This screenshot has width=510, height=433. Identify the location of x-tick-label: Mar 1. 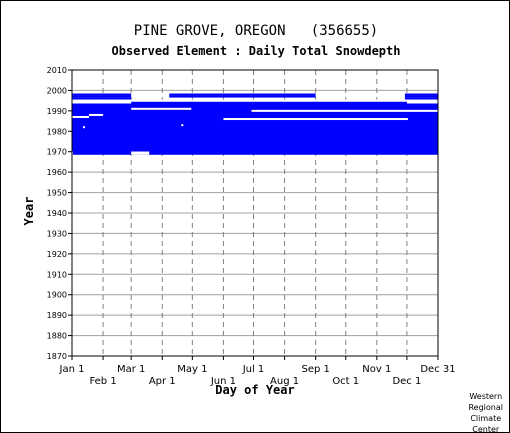
(131, 369).